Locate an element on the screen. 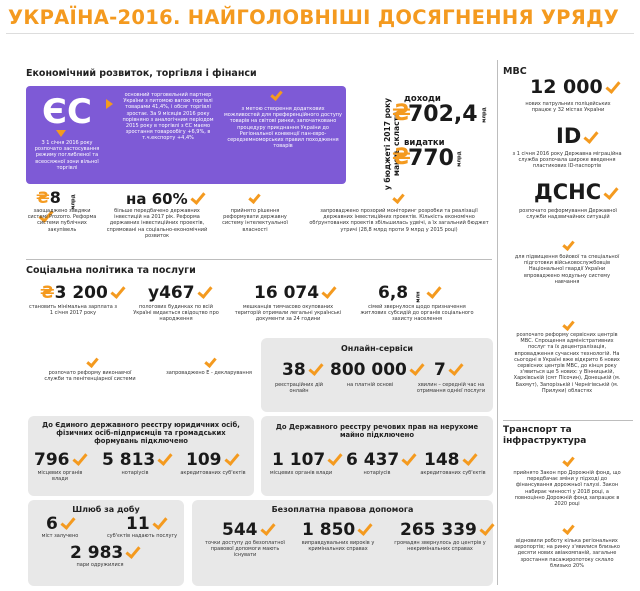  prozorro-stat: ₴8 млрд is located at coordinates (66, 207).